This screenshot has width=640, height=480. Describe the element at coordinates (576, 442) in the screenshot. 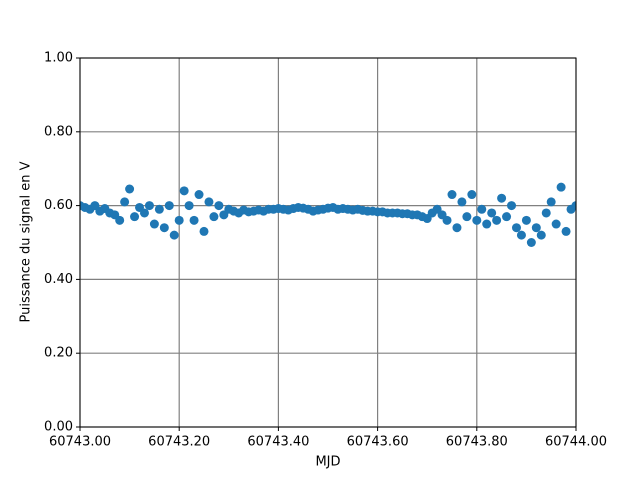

I see `x-tick-label: 60744.00` at that location.